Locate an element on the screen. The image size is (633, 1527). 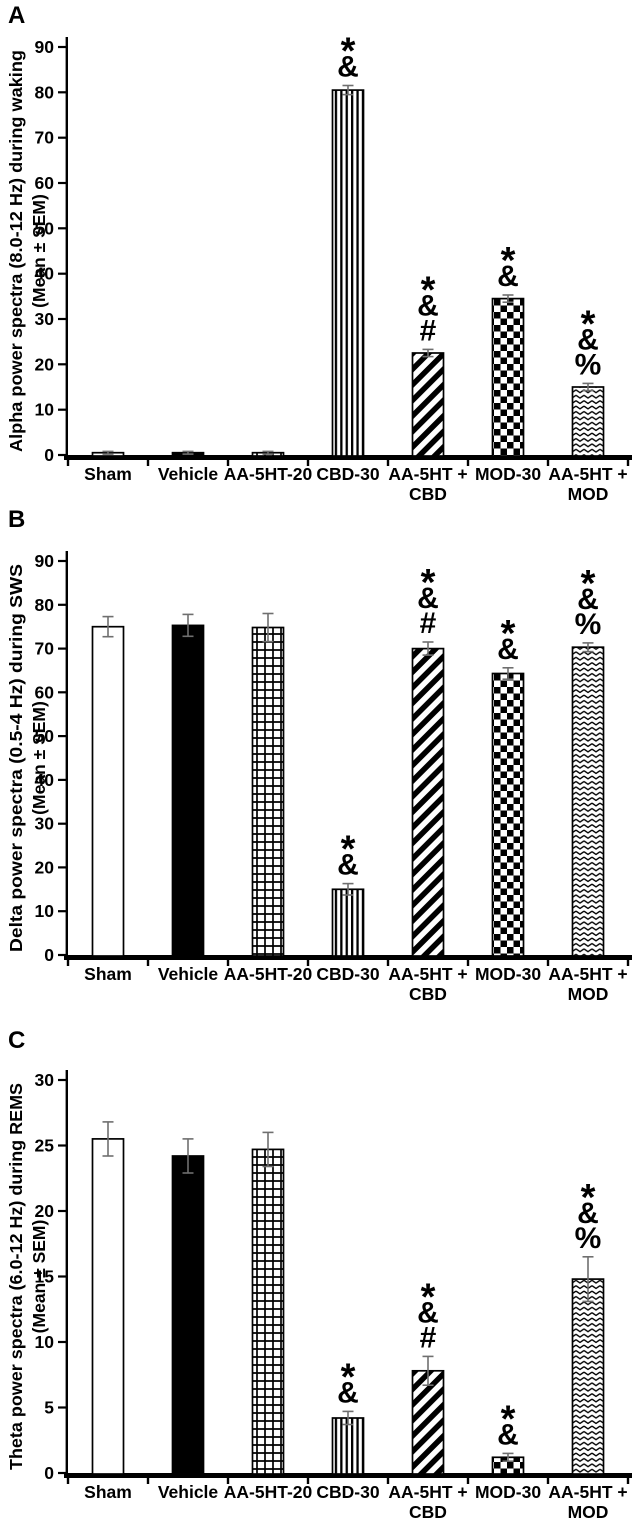
x-tick-label: MOD is located at coordinates (588, 994).